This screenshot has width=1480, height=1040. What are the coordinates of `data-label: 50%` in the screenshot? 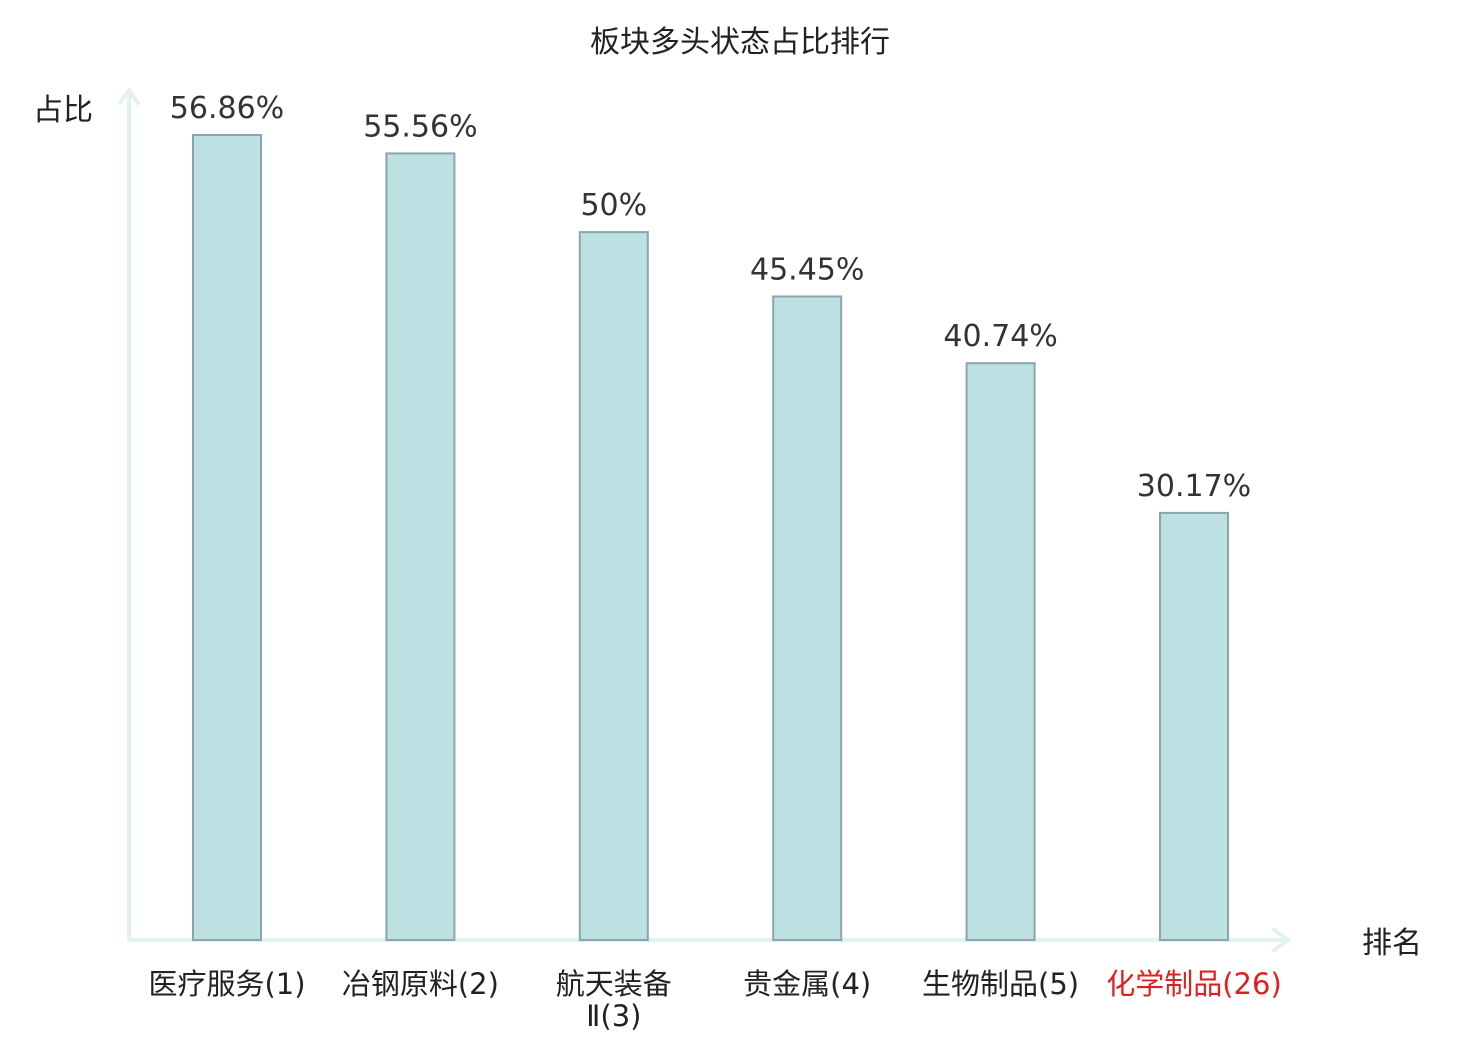 It's located at (613, 205).